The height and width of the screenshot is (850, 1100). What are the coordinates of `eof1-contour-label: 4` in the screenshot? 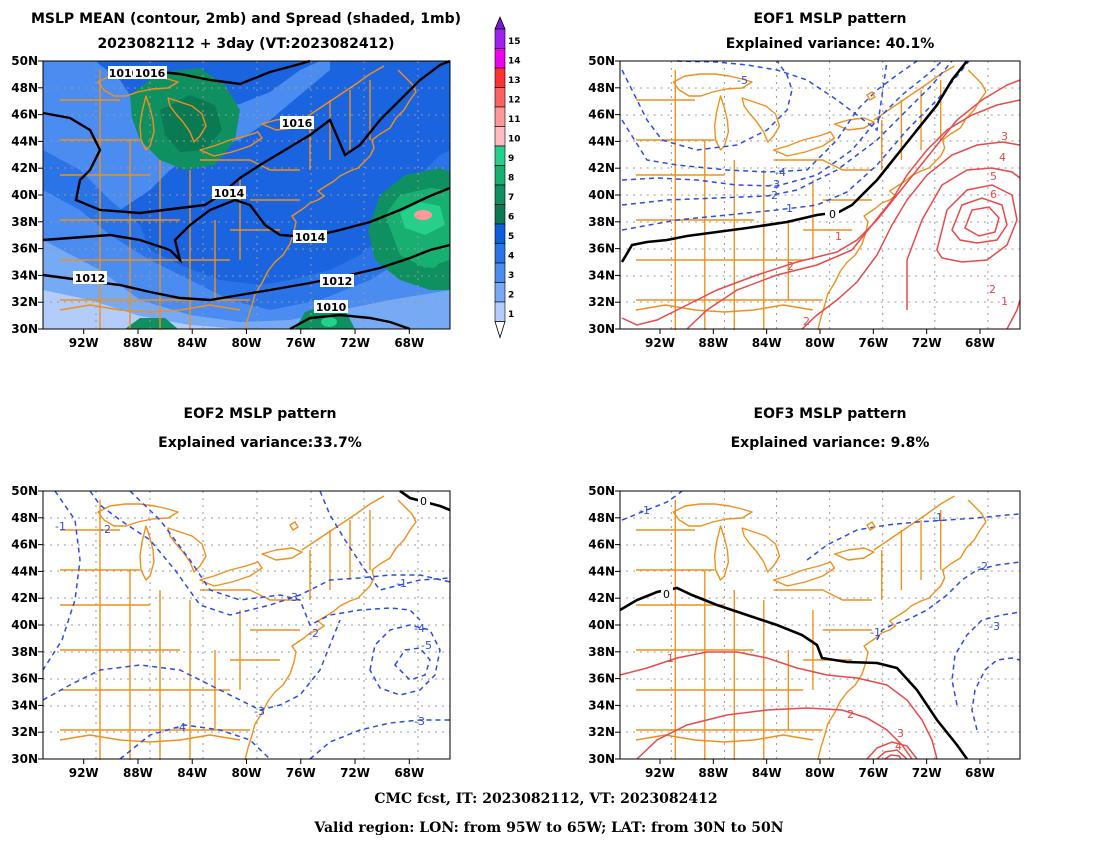 It's located at (1002, 157).